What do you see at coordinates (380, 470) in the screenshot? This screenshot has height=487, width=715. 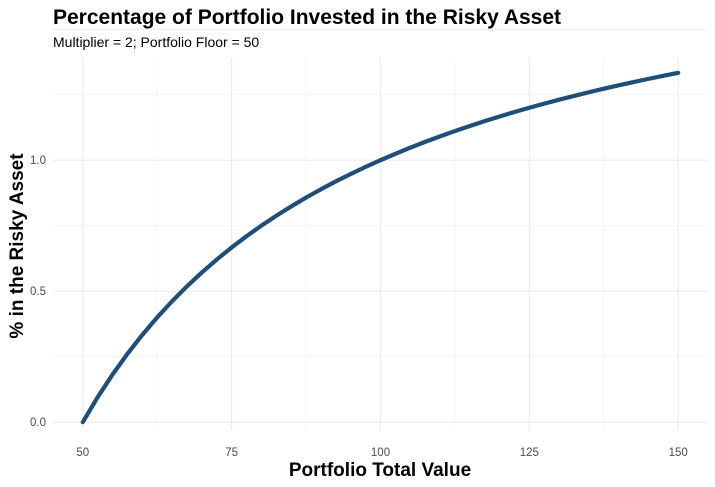 I see `x-axis-title: Portfolio Total Value` at bounding box center [380, 470].